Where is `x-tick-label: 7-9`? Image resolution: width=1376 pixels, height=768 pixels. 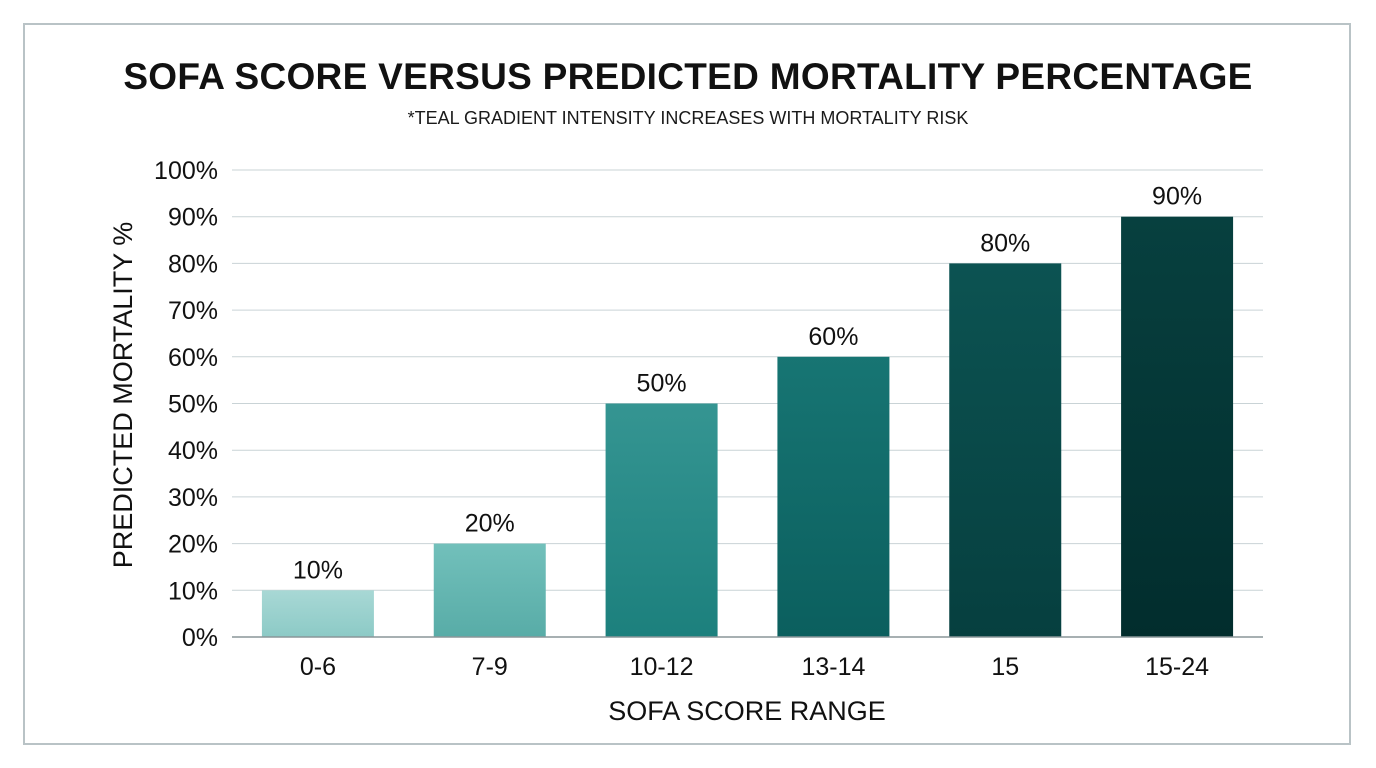
x-tick-label: 7-9 is located at coordinates (490, 667).